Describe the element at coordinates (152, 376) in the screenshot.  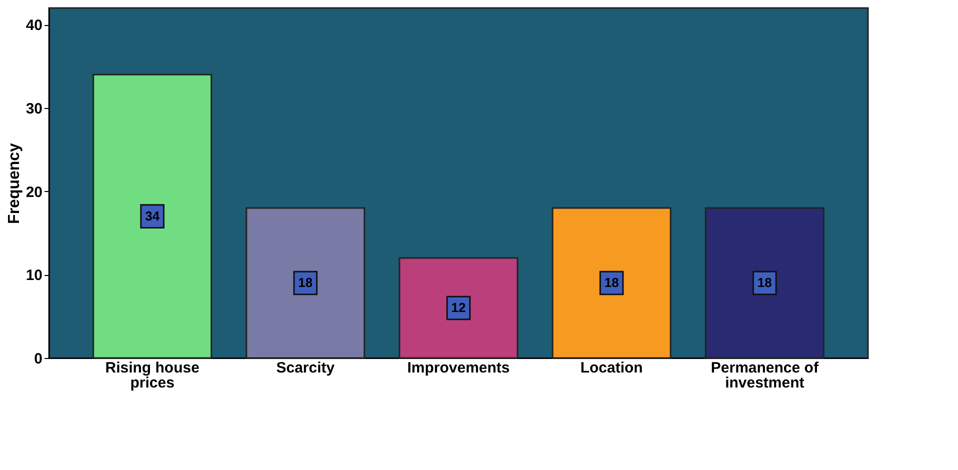
I see `x-tick-label: Rising house prices` at that location.